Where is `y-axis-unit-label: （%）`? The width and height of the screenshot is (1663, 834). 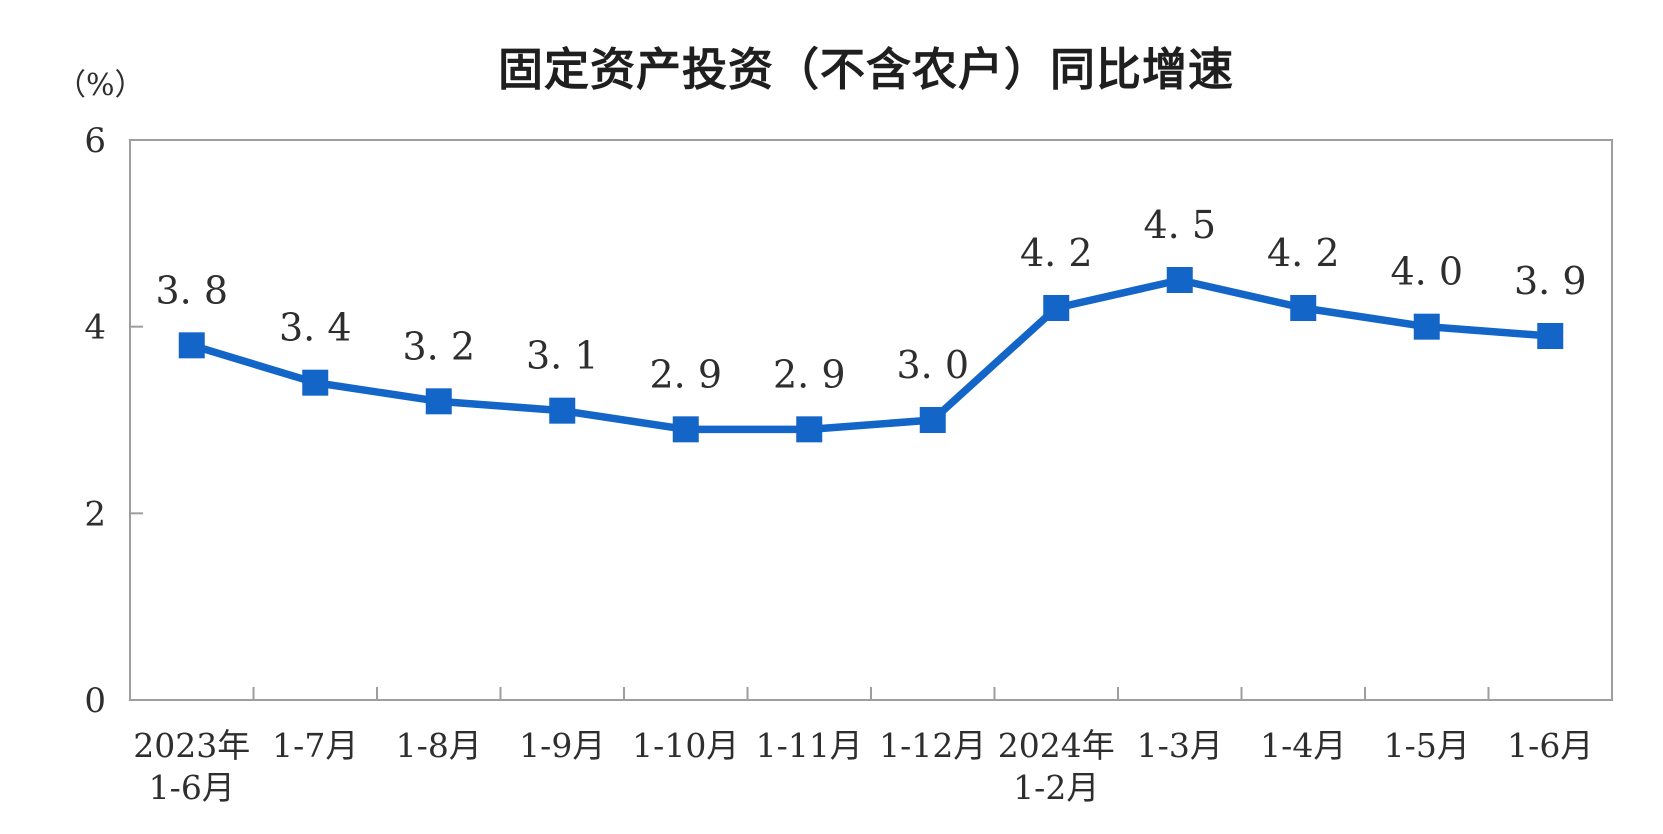
y-axis-unit-label: （%） is located at coordinates (100, 85).